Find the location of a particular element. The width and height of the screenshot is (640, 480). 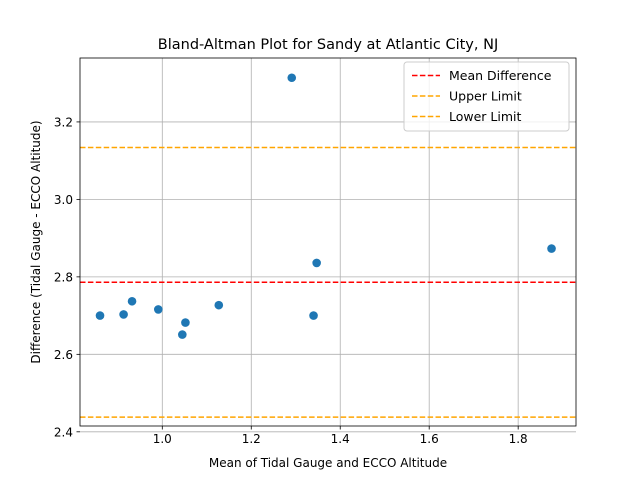

legend-label-upper-limit: Upper Limit is located at coordinates (485, 96).